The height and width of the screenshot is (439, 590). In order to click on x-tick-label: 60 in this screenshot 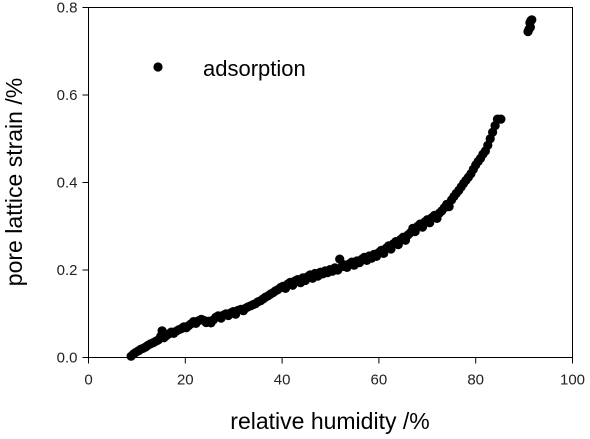, I will do `click(379, 380)`.